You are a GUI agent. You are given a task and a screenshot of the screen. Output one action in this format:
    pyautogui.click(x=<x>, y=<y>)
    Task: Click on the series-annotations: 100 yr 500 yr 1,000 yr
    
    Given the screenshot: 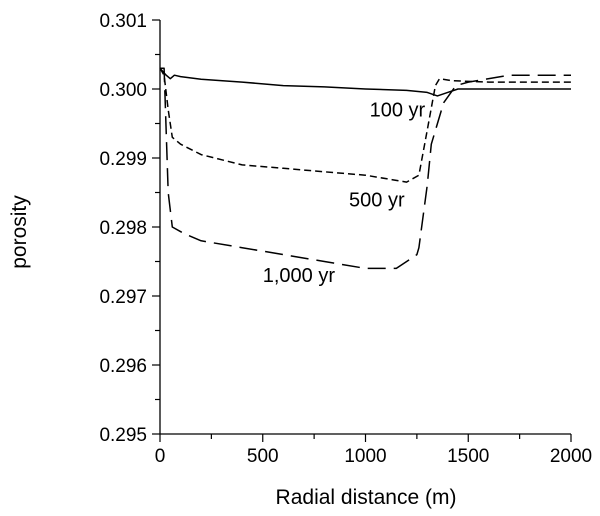 What is the action you would take?
    pyautogui.click(x=344, y=194)
    